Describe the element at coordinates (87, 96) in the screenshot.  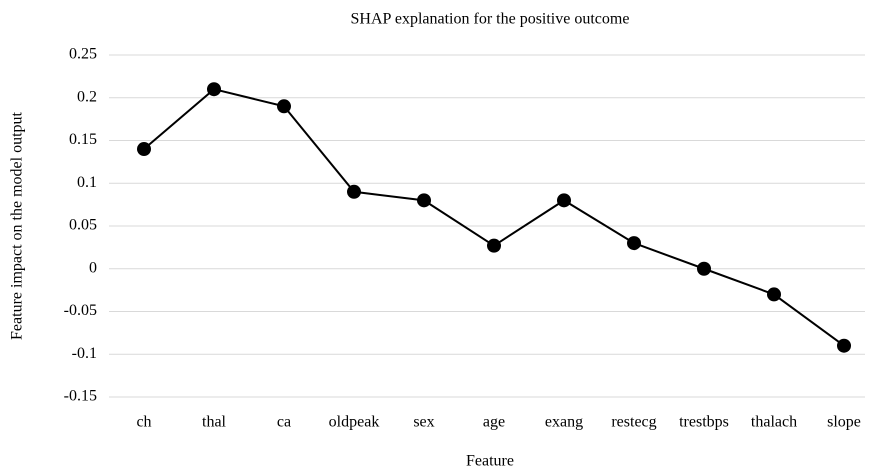
I see `y-tick-label: 0.2` at that location.